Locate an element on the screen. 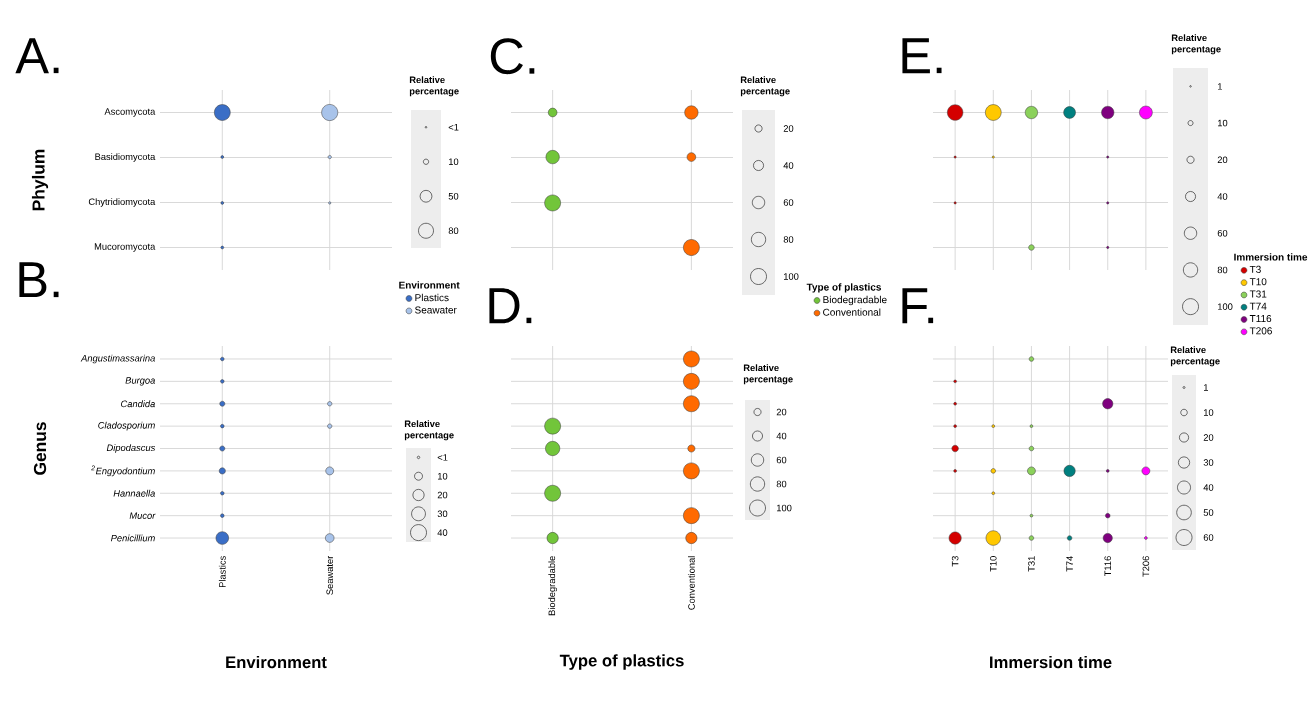  x-tick-label: T116 is located at coordinates (1108, 566).